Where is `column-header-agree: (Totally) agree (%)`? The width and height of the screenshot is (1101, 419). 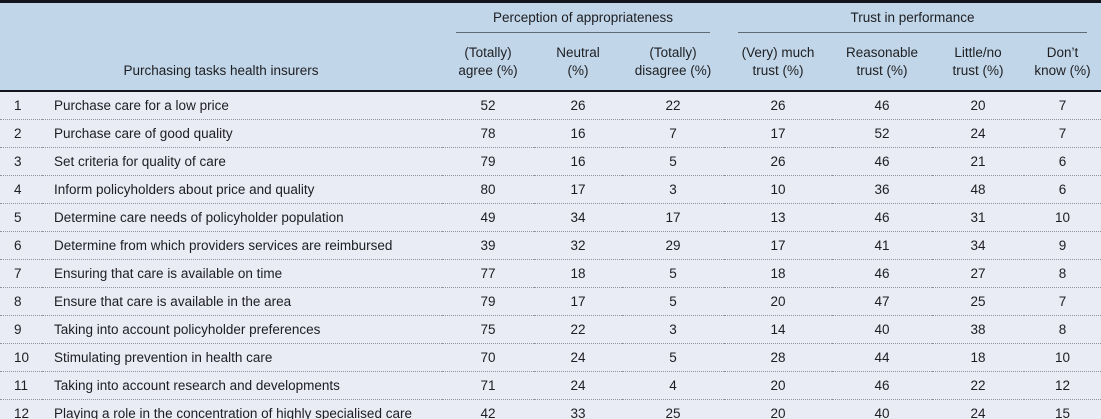 column-header-agree: (Totally) agree (%) is located at coordinates (488, 66).